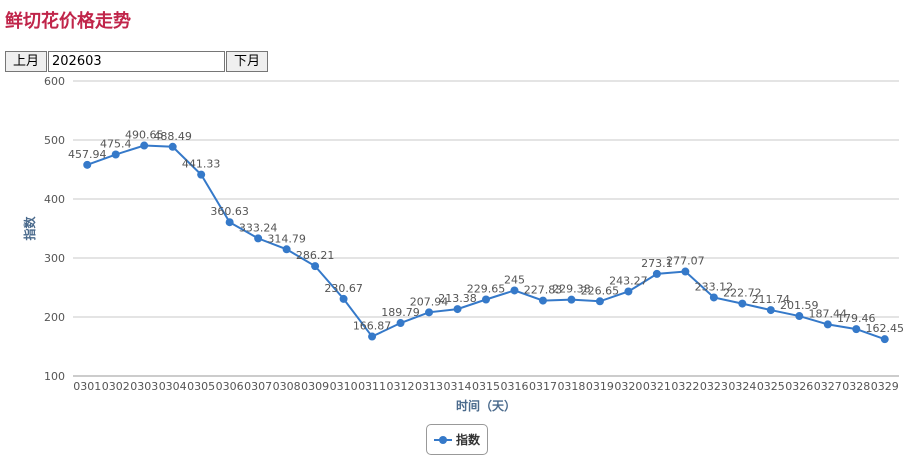 This screenshot has height=468, width=907. What do you see at coordinates (173, 386) in the screenshot?
I see `x-tick-label: 0304` at bounding box center [173, 386].